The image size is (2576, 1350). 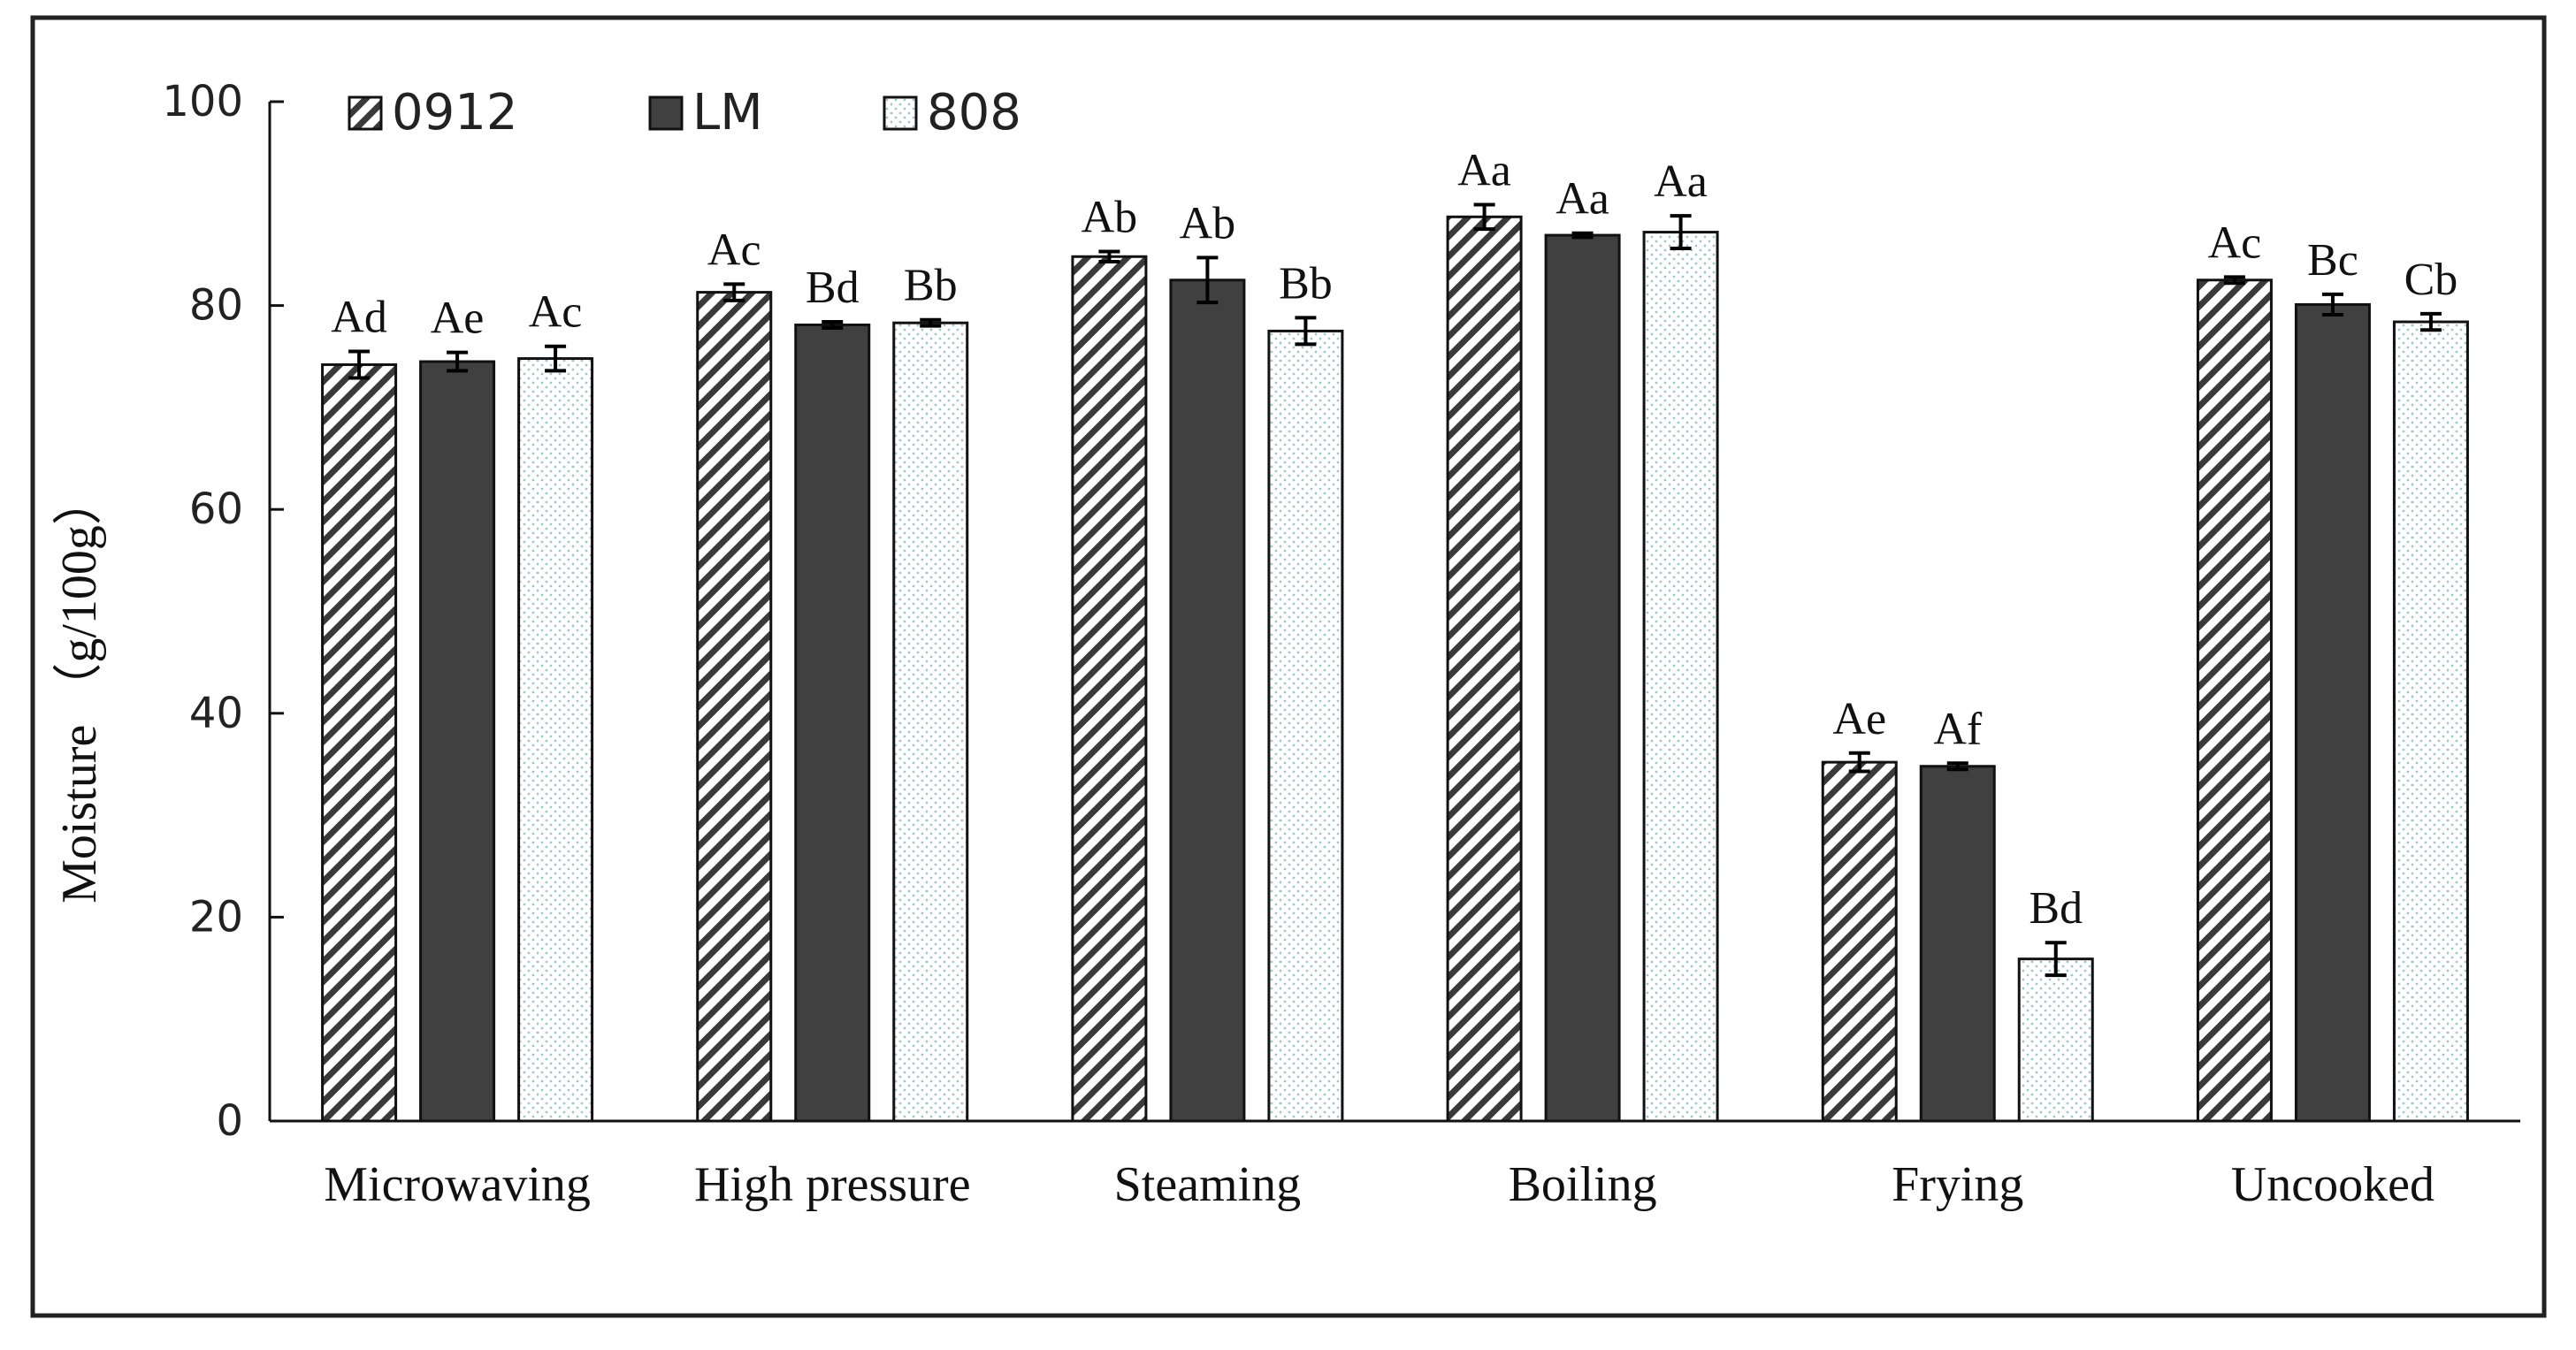 What do you see at coordinates (2333, 1184) in the screenshot?
I see `x-category-label: Uncooked` at bounding box center [2333, 1184].